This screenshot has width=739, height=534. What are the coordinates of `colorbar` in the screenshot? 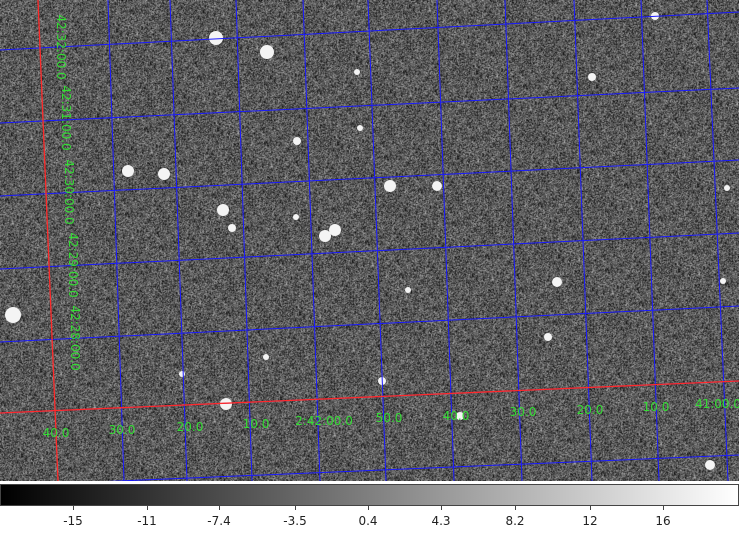 It's located at (369, 495).